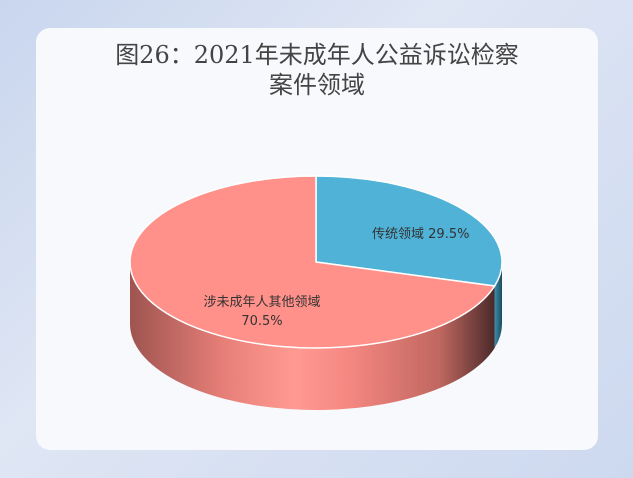 The width and height of the screenshot is (633, 478). I want to click on label-other: 涉未成年人其他领域, so click(261, 302).